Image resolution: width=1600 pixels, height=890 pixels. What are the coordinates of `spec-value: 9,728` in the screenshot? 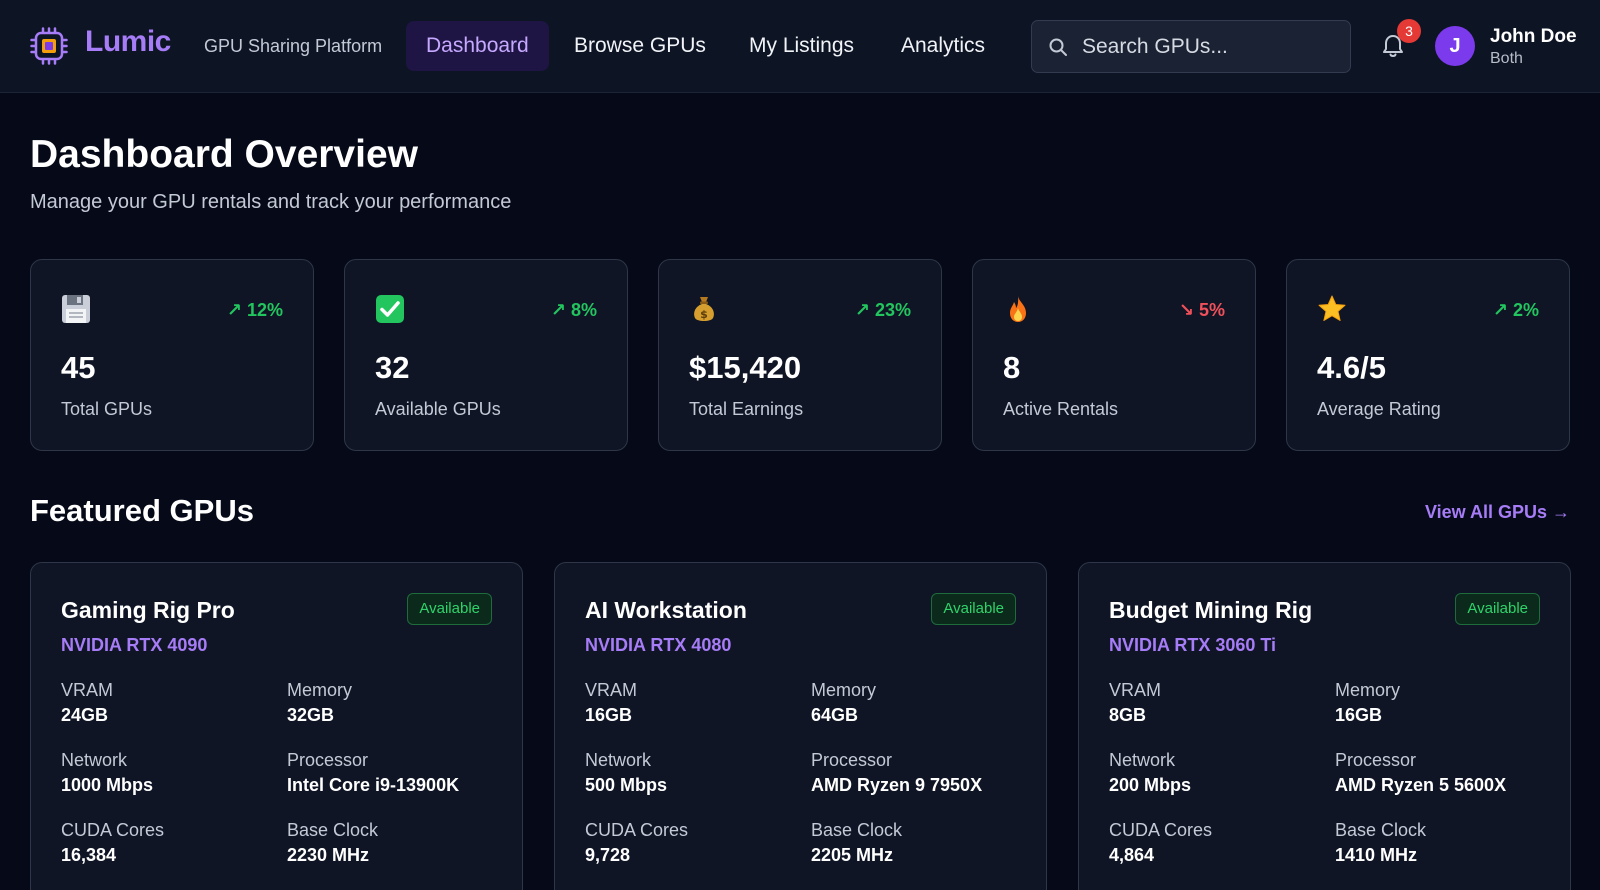 It's located at (608, 855).